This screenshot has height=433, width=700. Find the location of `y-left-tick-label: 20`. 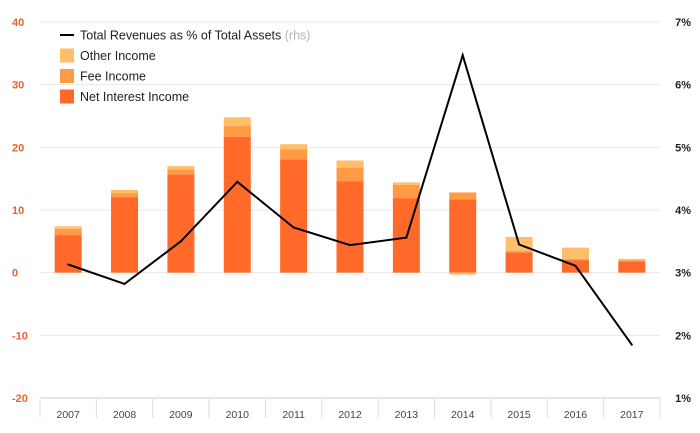

y-left-tick-label: 20 is located at coordinates (18, 148).